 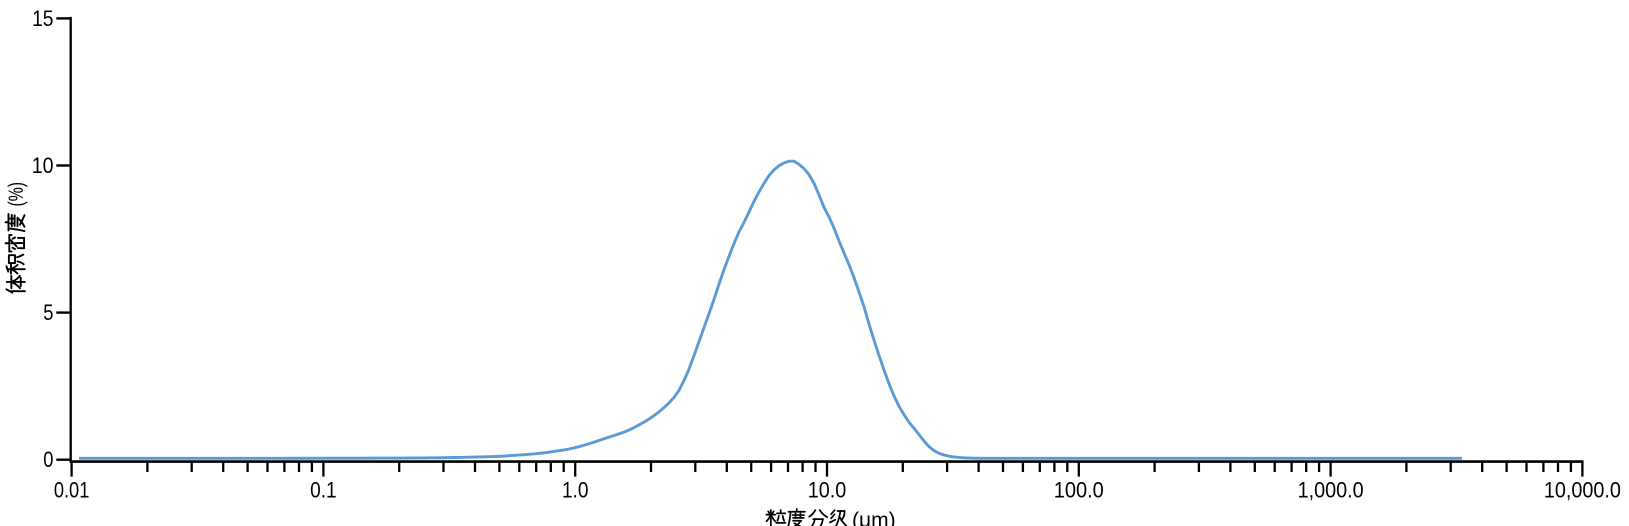 I want to click on svg-text: 1.0, so click(x=575, y=489).